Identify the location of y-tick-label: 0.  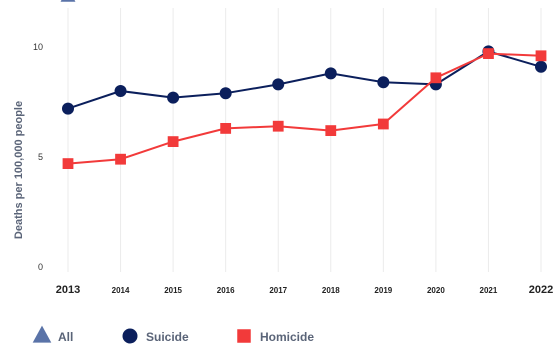
(40, 267).